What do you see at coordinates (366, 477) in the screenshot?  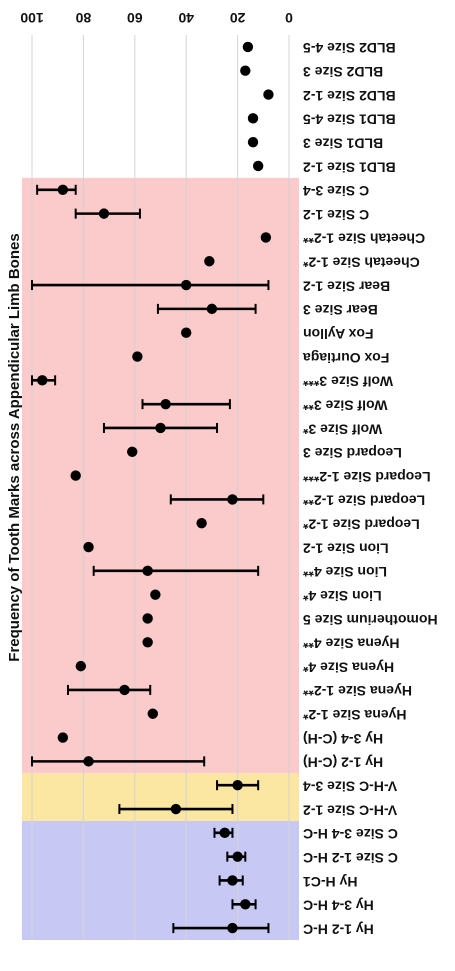 I see `category-label: Leopard Size 1-2***` at bounding box center [366, 477].